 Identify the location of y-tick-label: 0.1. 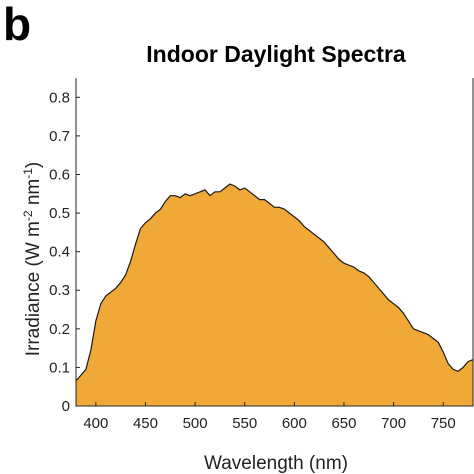
(59, 367).